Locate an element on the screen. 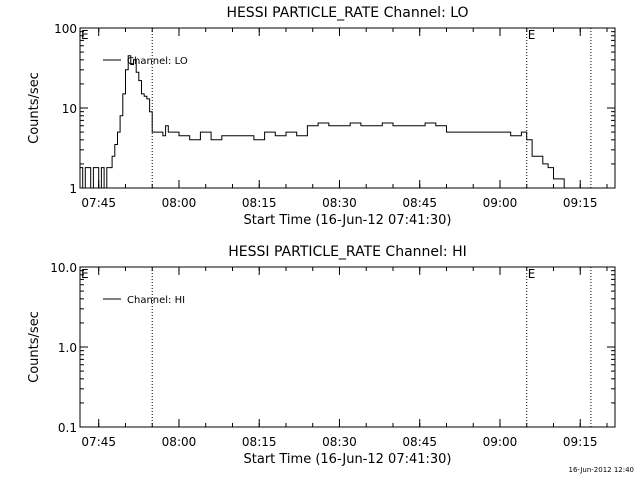 This screenshot has height=480, width=640. y-tick-label: 10 is located at coordinates (69, 109).